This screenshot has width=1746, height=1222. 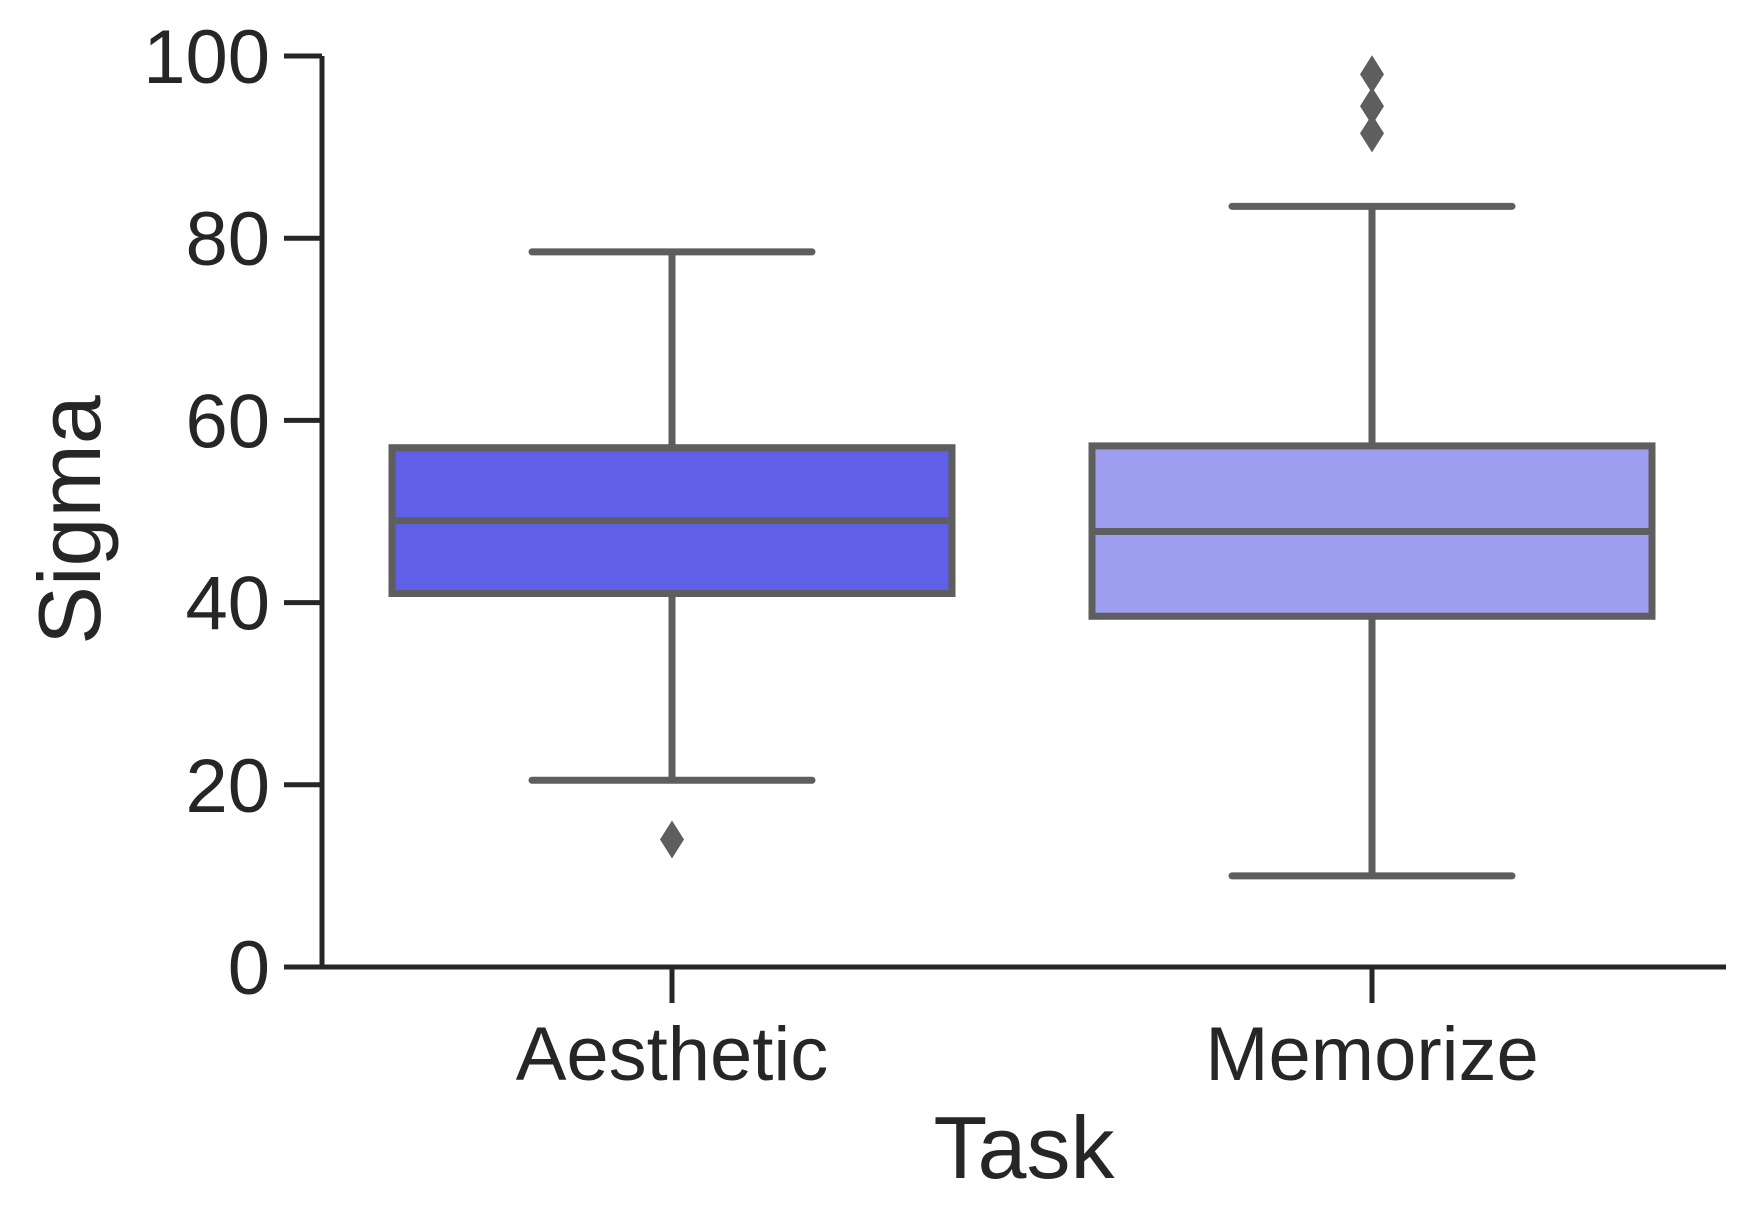 What do you see at coordinates (227, 786) in the screenshot?
I see `y-tick-label-20: 20` at bounding box center [227, 786].